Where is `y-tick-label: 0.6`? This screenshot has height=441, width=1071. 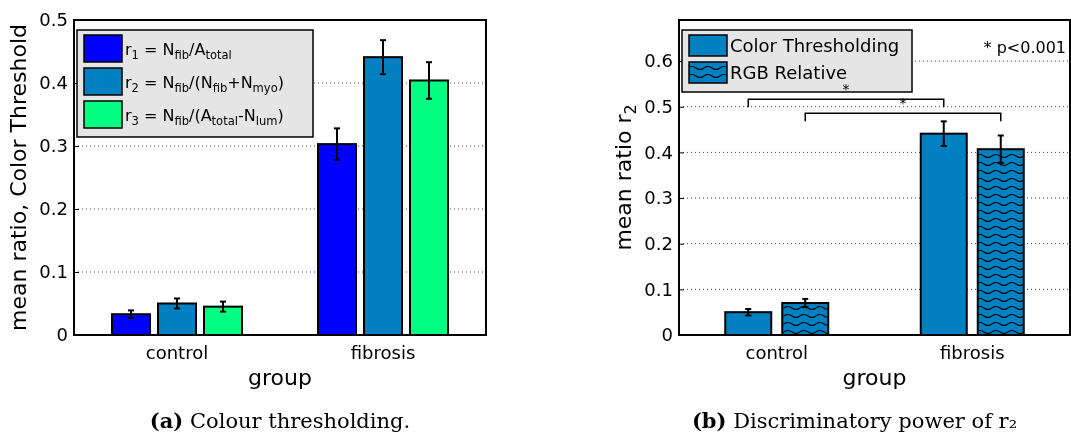 y-tick-label: 0.6 is located at coordinates (658, 61).